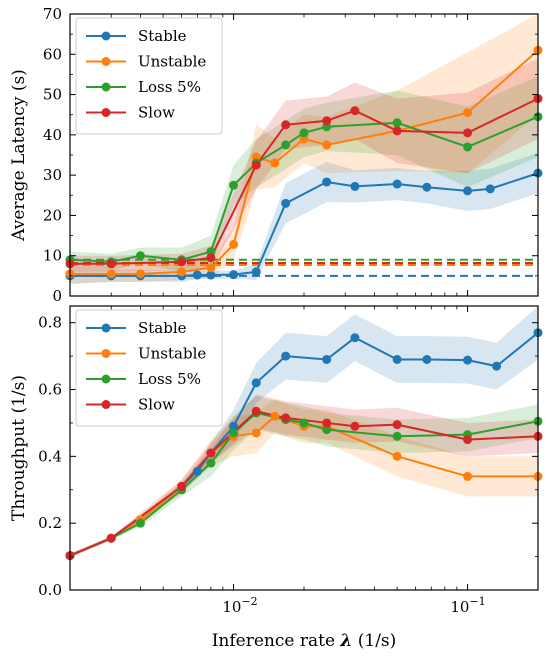 The height and width of the screenshot is (662, 550). What do you see at coordinates (52, 135) in the screenshot?
I see `y-tick-label: 40` at bounding box center [52, 135].